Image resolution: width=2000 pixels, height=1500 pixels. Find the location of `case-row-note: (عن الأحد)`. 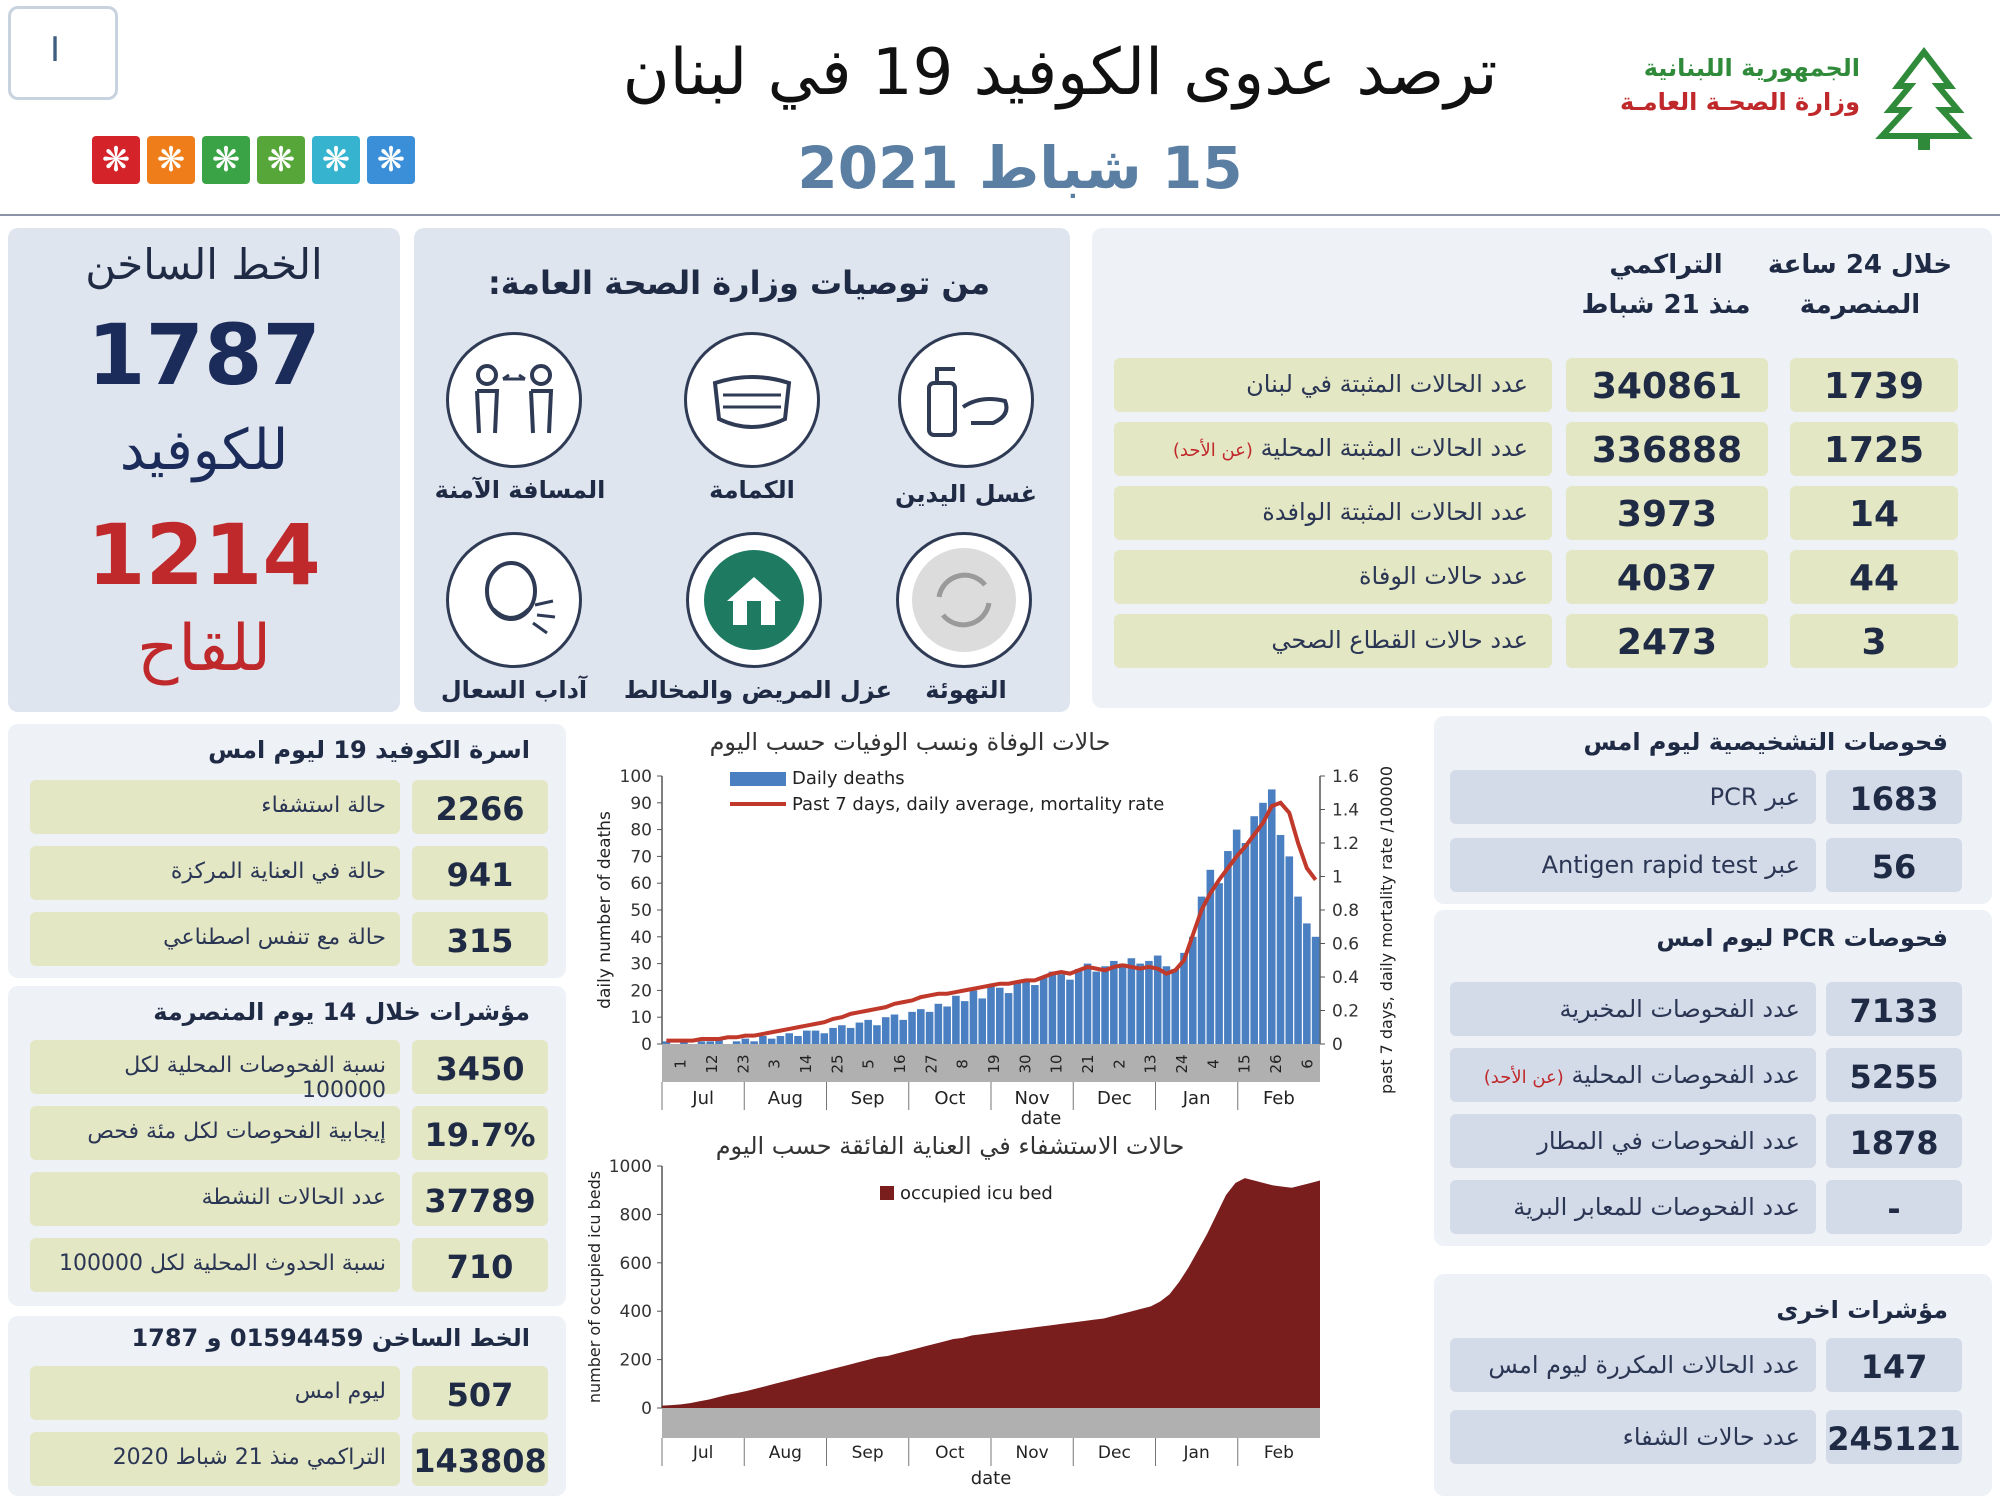

case-row-note: (عن الأحد) is located at coordinates (1212, 450).